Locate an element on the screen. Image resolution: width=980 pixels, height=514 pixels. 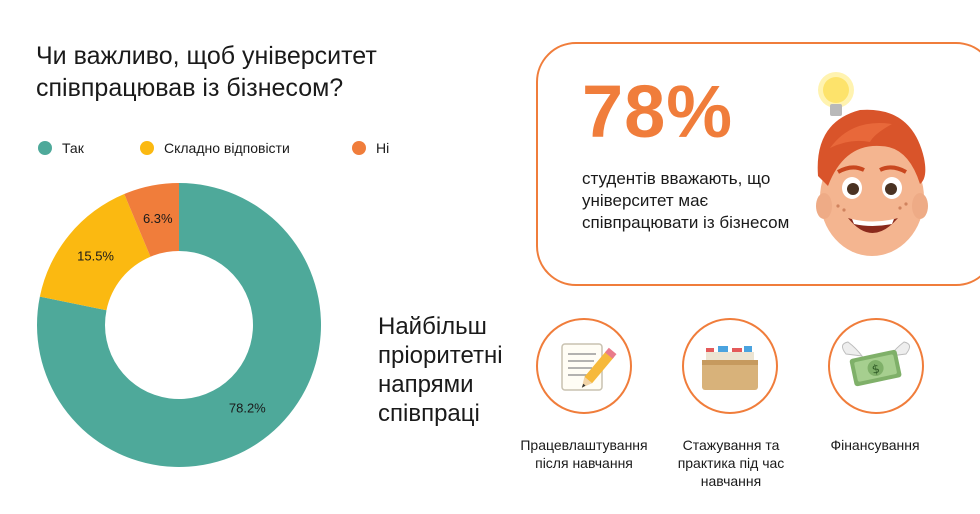
priority-circle-employment is located at coordinates (584, 366).